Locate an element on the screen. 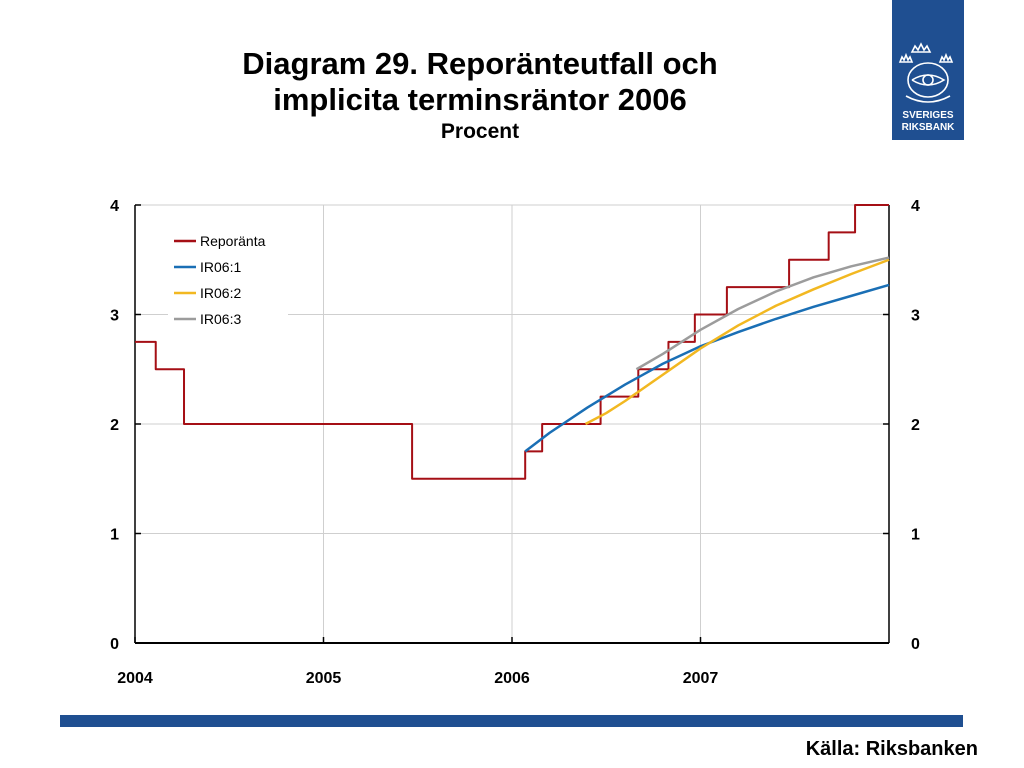 The width and height of the screenshot is (1024, 768). riksbank-logo: SVERIGES RIKSBANK is located at coordinates (928, 70).